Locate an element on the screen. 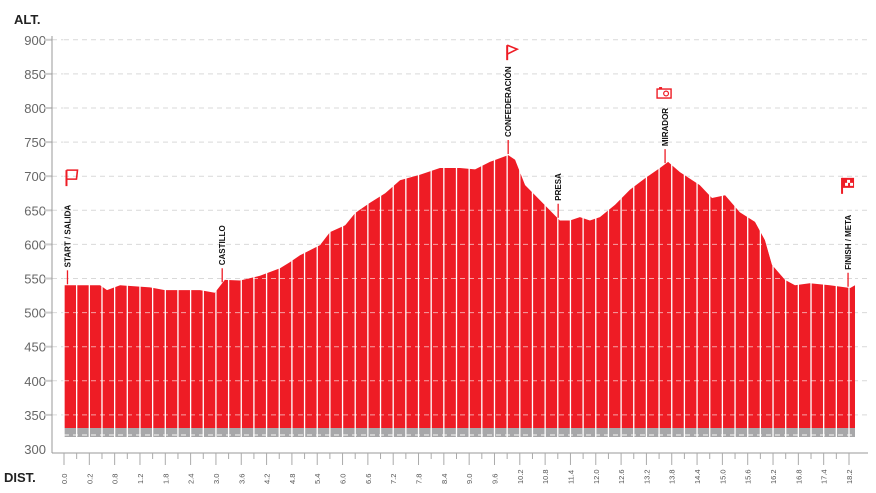 The width and height of the screenshot is (876, 493). pennant-flag-icon is located at coordinates (513, 52).